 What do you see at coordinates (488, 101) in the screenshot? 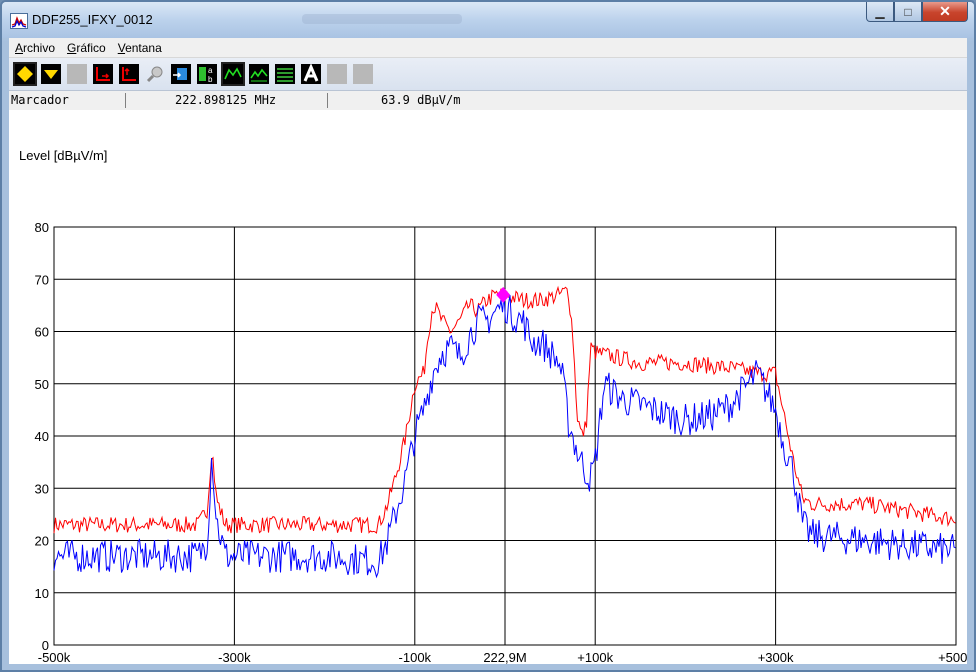
I see `marker-status-bar: Marcador 222.898125 MHz 63.9 dBµV/m` at bounding box center [488, 101].